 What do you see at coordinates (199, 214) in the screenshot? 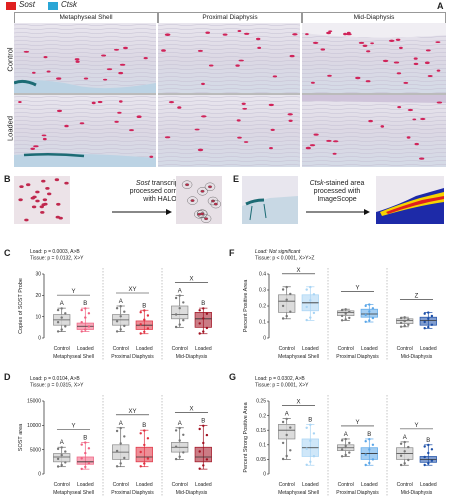
I see `halo-cell-outline` at bounding box center [199, 214].